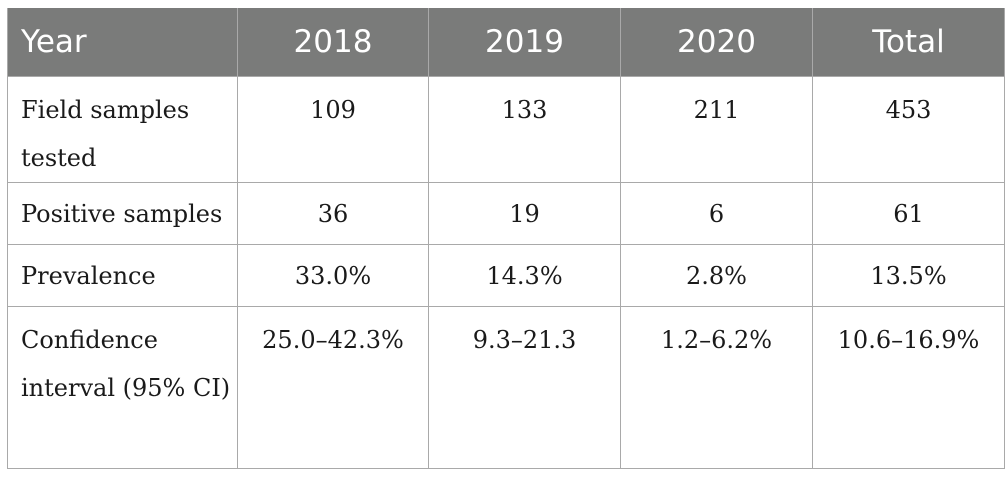  What do you see at coordinates (716, 387) in the screenshot?
I see `table-cell: 1.2–6.2%` at bounding box center [716, 387].